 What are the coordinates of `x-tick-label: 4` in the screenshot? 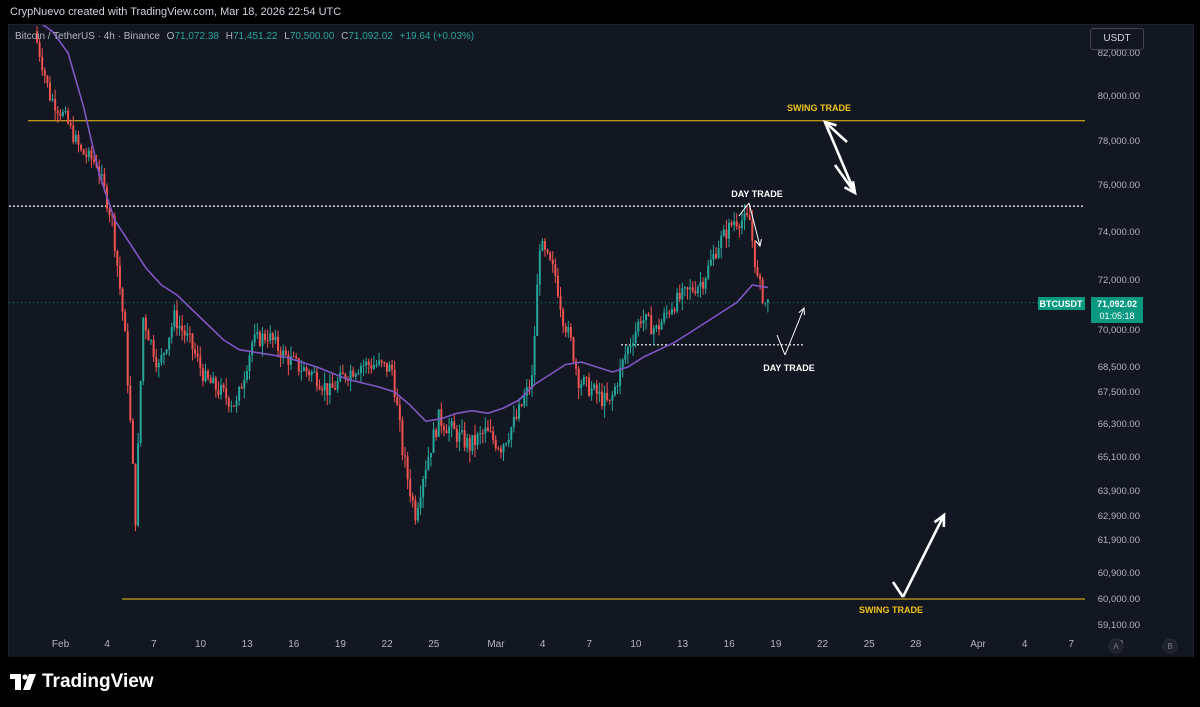 It's located at (1025, 644).